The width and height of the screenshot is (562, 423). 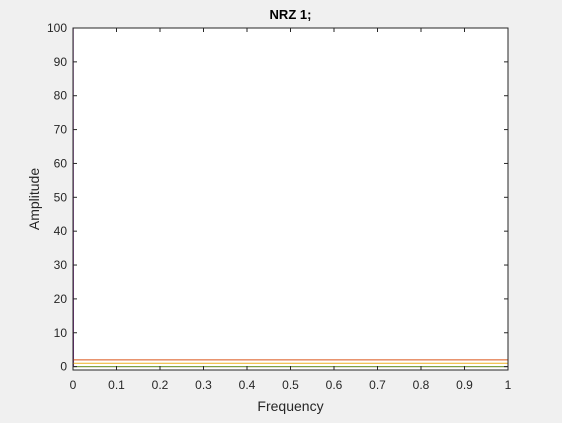 I want to click on x-tick-label: 0, so click(x=73, y=385).